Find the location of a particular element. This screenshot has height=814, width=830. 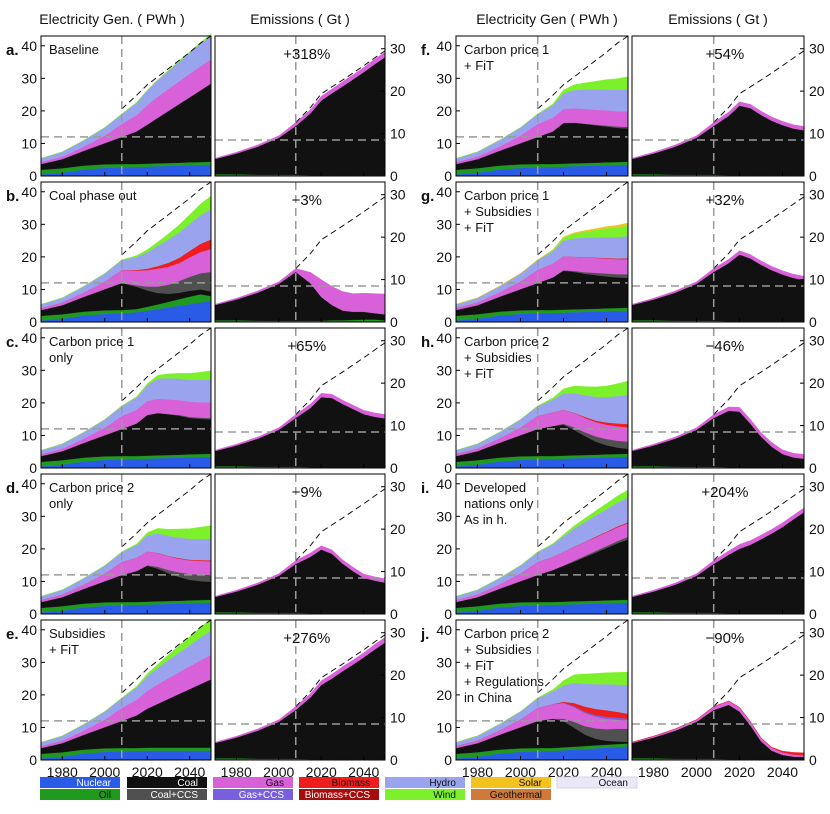

x-tick-label: 2000 is located at coordinates (278, 772).